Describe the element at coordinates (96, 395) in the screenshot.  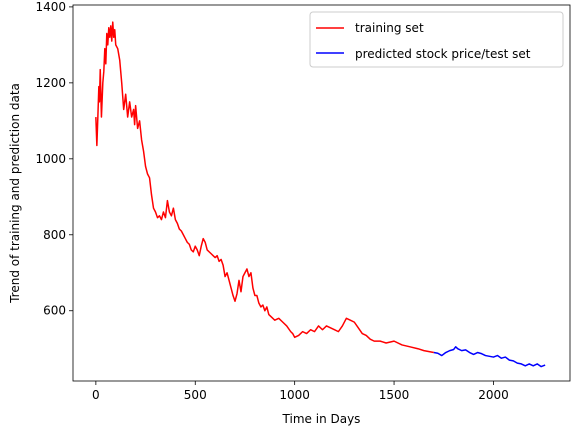
I see `x-tick-label: 0` at that location.